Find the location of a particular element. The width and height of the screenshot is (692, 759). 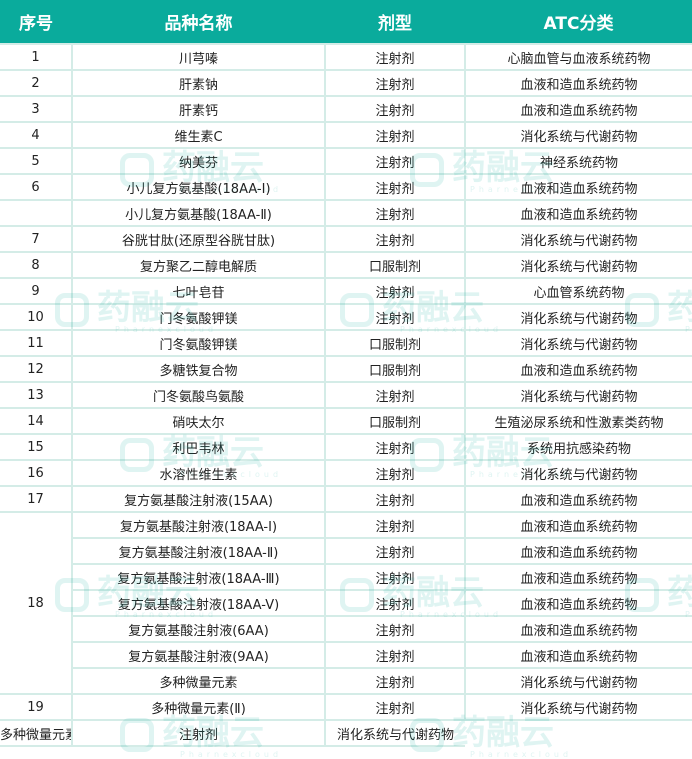

cell-atc: 神经系统药物 is located at coordinates (578, 161).